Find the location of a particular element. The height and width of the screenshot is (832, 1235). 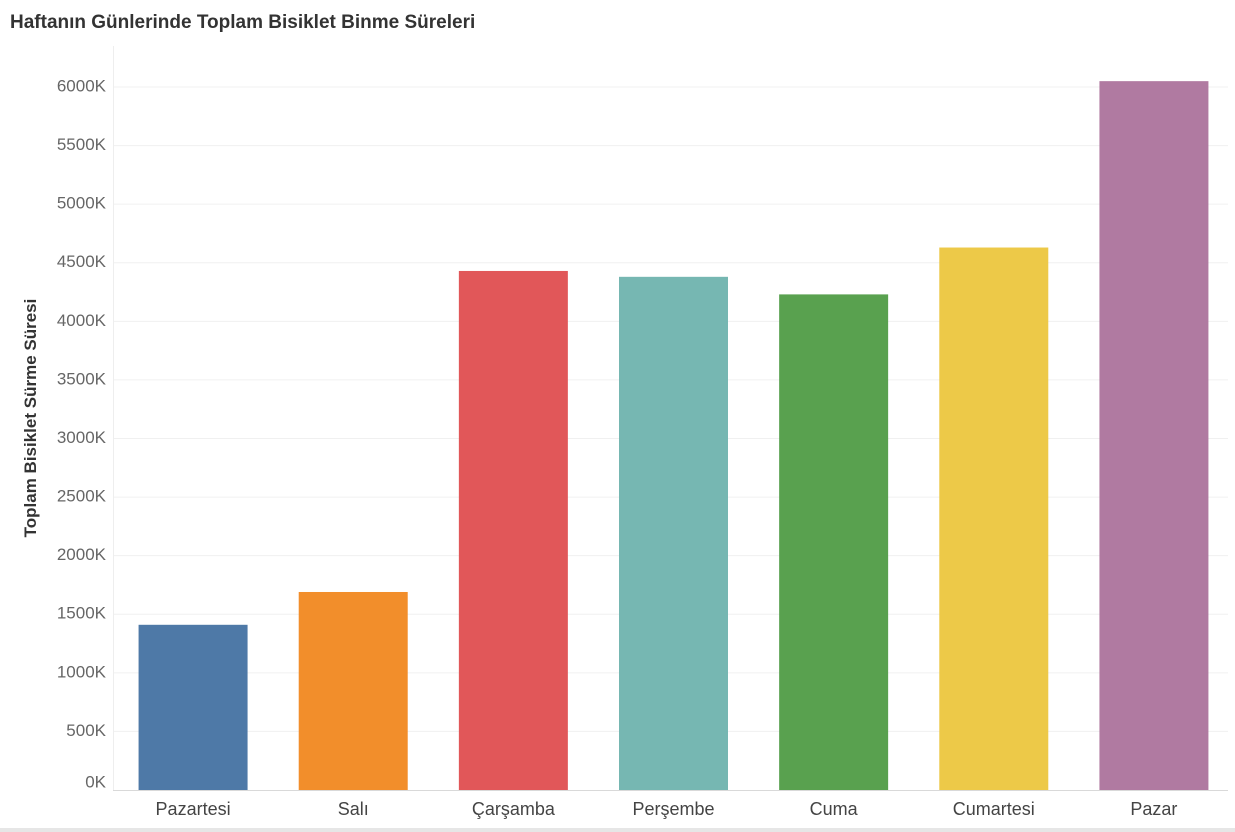

y-tick-label: 6000K is located at coordinates (82, 85).